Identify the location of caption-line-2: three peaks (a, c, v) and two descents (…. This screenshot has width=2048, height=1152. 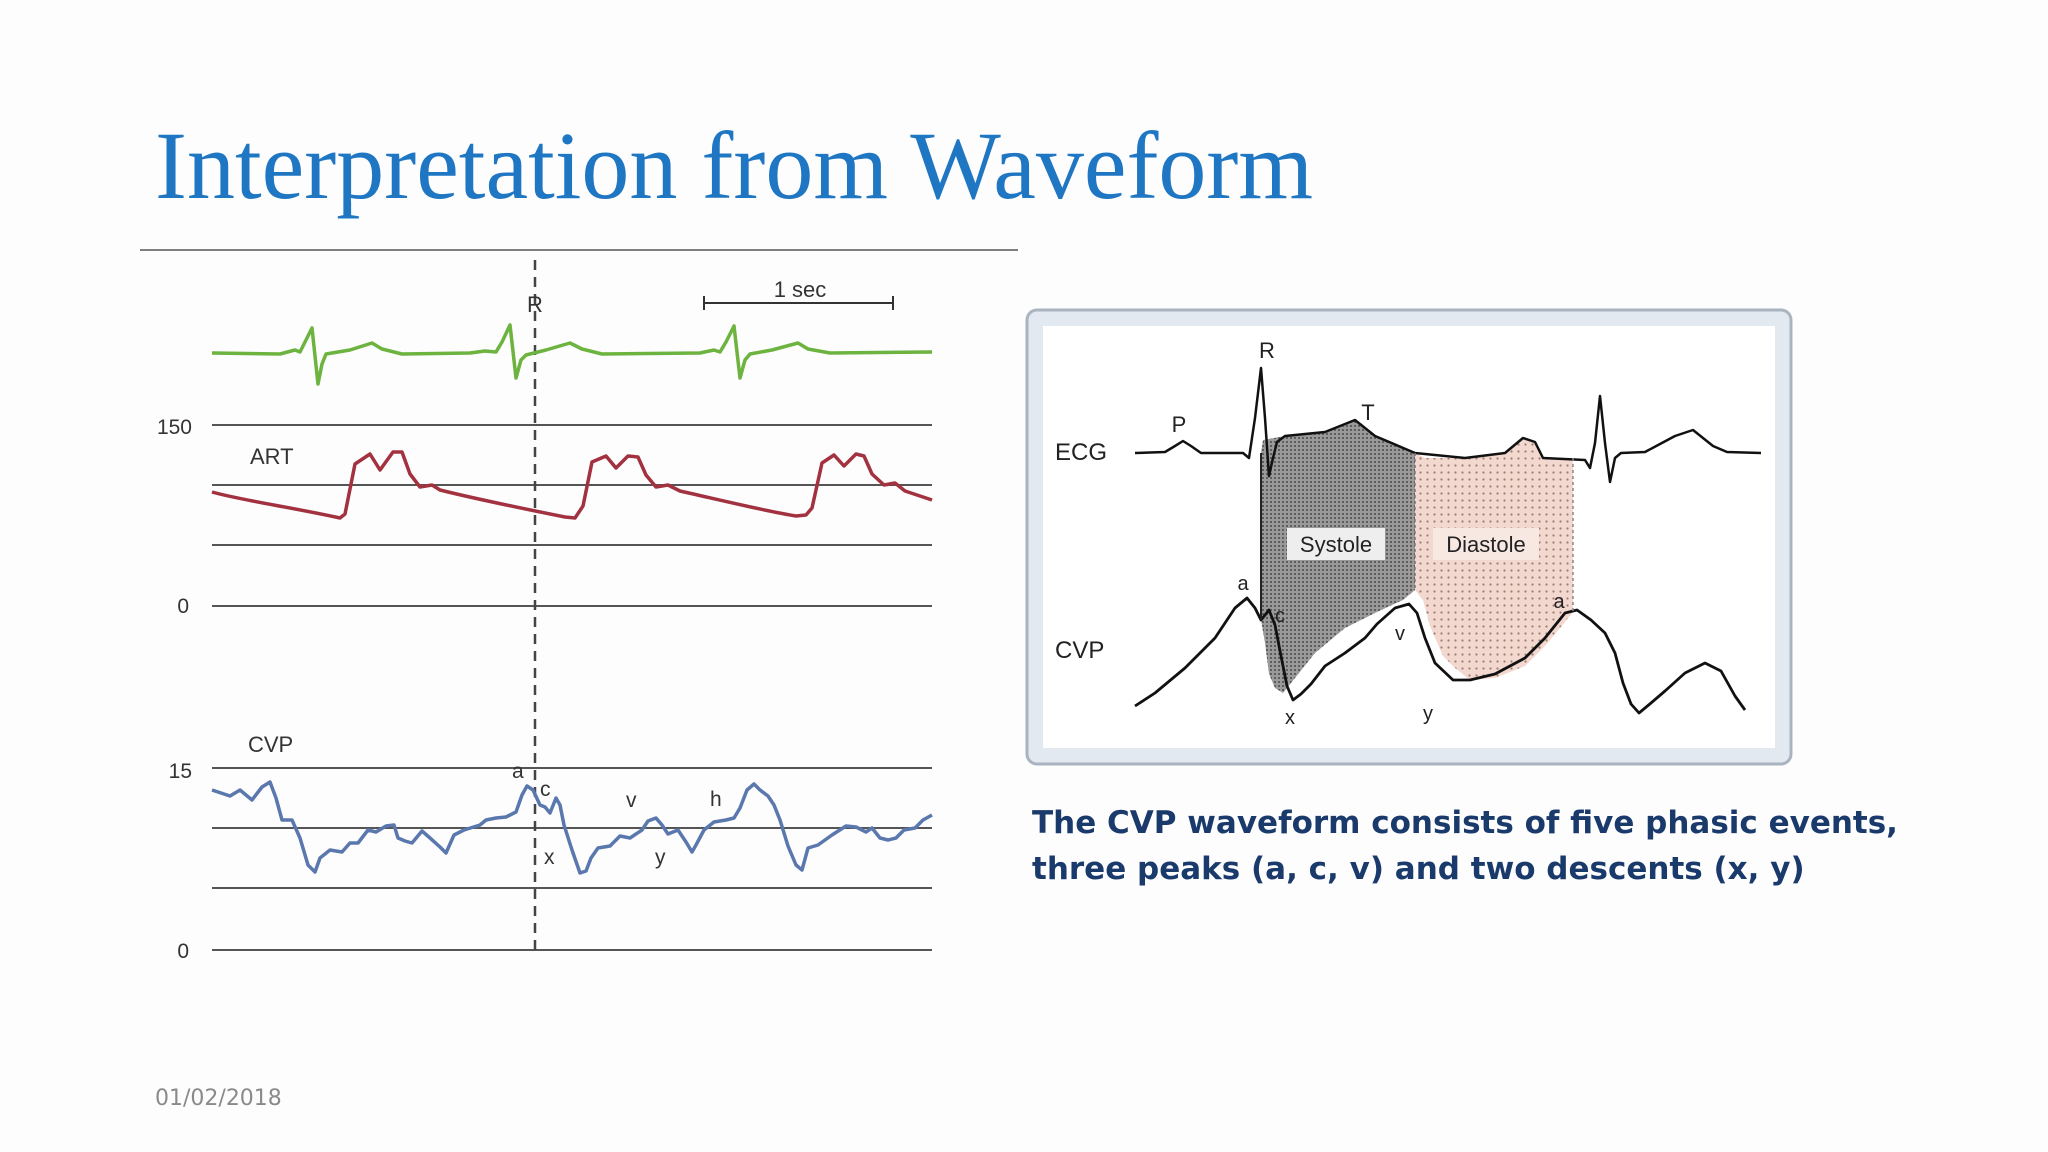
(1418, 869).